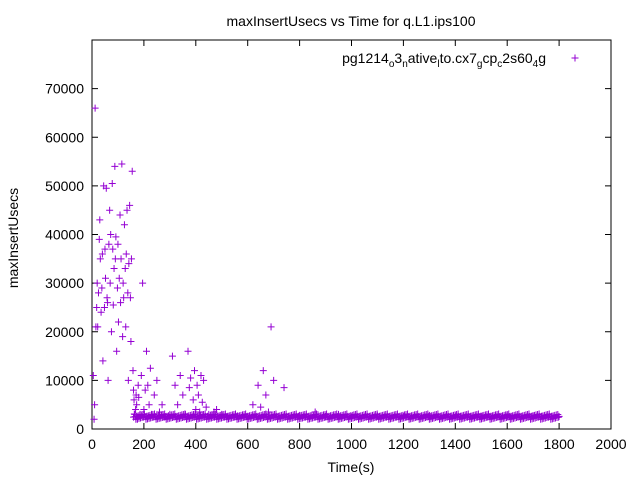 Image resolution: width=640 pixels, height=480 pixels. Describe the element at coordinates (489, 58) in the screenshot. I see `legend-text-part: cp` at that location.